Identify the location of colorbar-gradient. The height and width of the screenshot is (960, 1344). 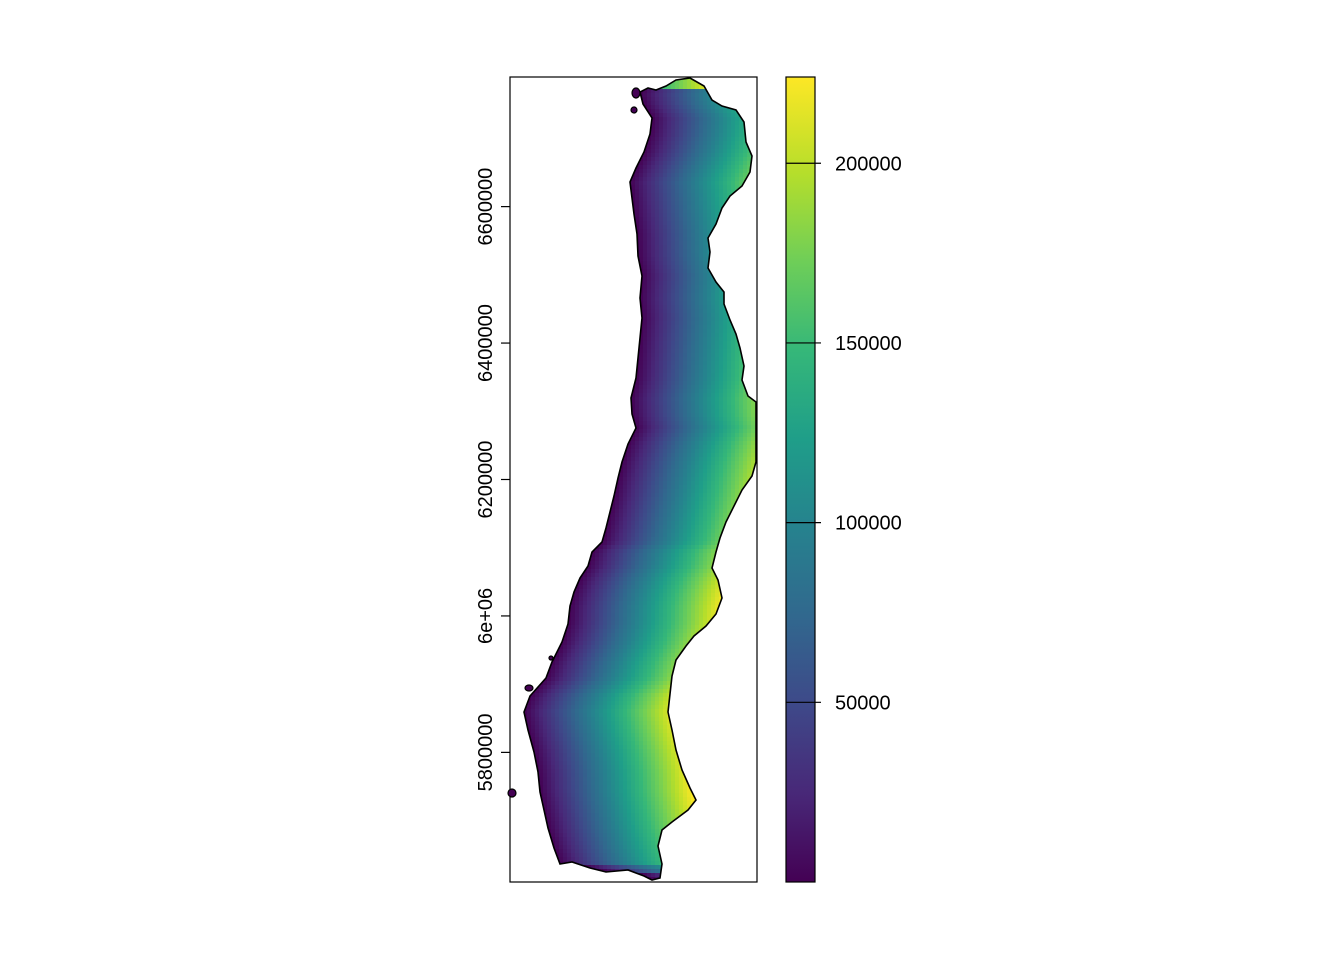
(800, 479).